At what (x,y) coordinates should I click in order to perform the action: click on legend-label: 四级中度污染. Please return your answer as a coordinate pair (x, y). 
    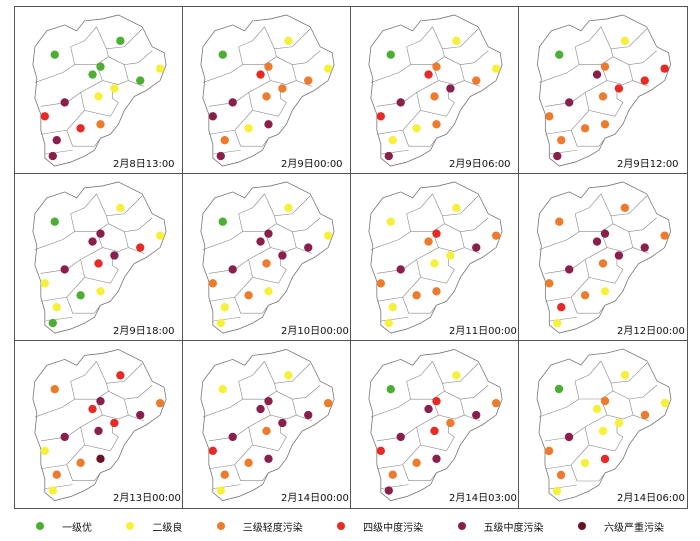
    Looking at the image, I should click on (393, 528).